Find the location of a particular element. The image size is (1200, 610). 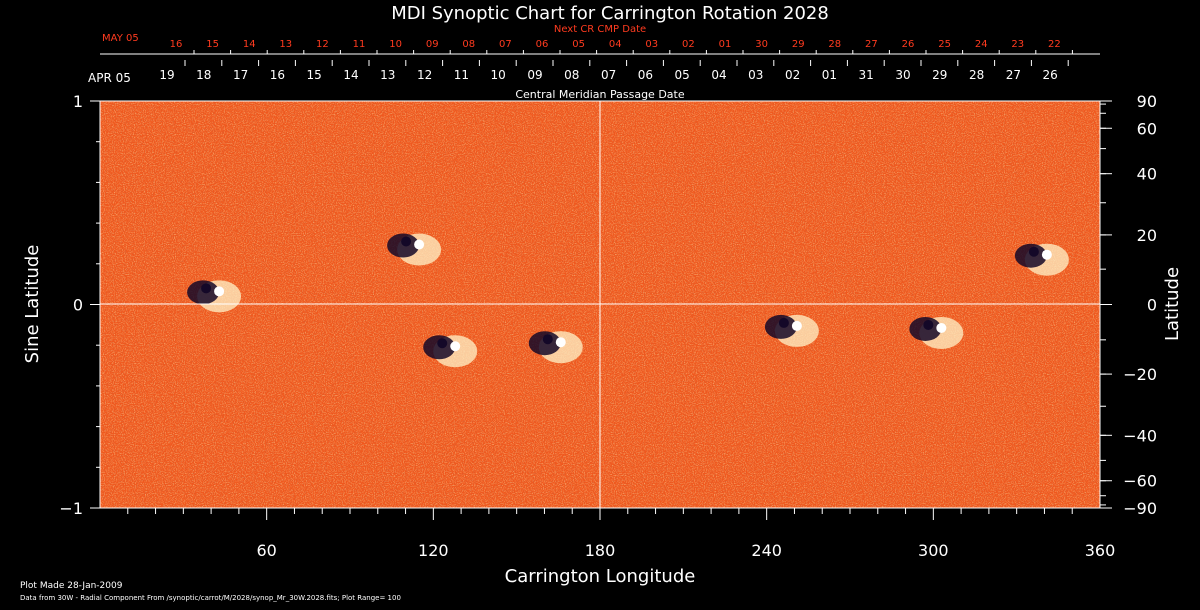

y-axis-left: 1 0 −1 is located at coordinates (79, 305).